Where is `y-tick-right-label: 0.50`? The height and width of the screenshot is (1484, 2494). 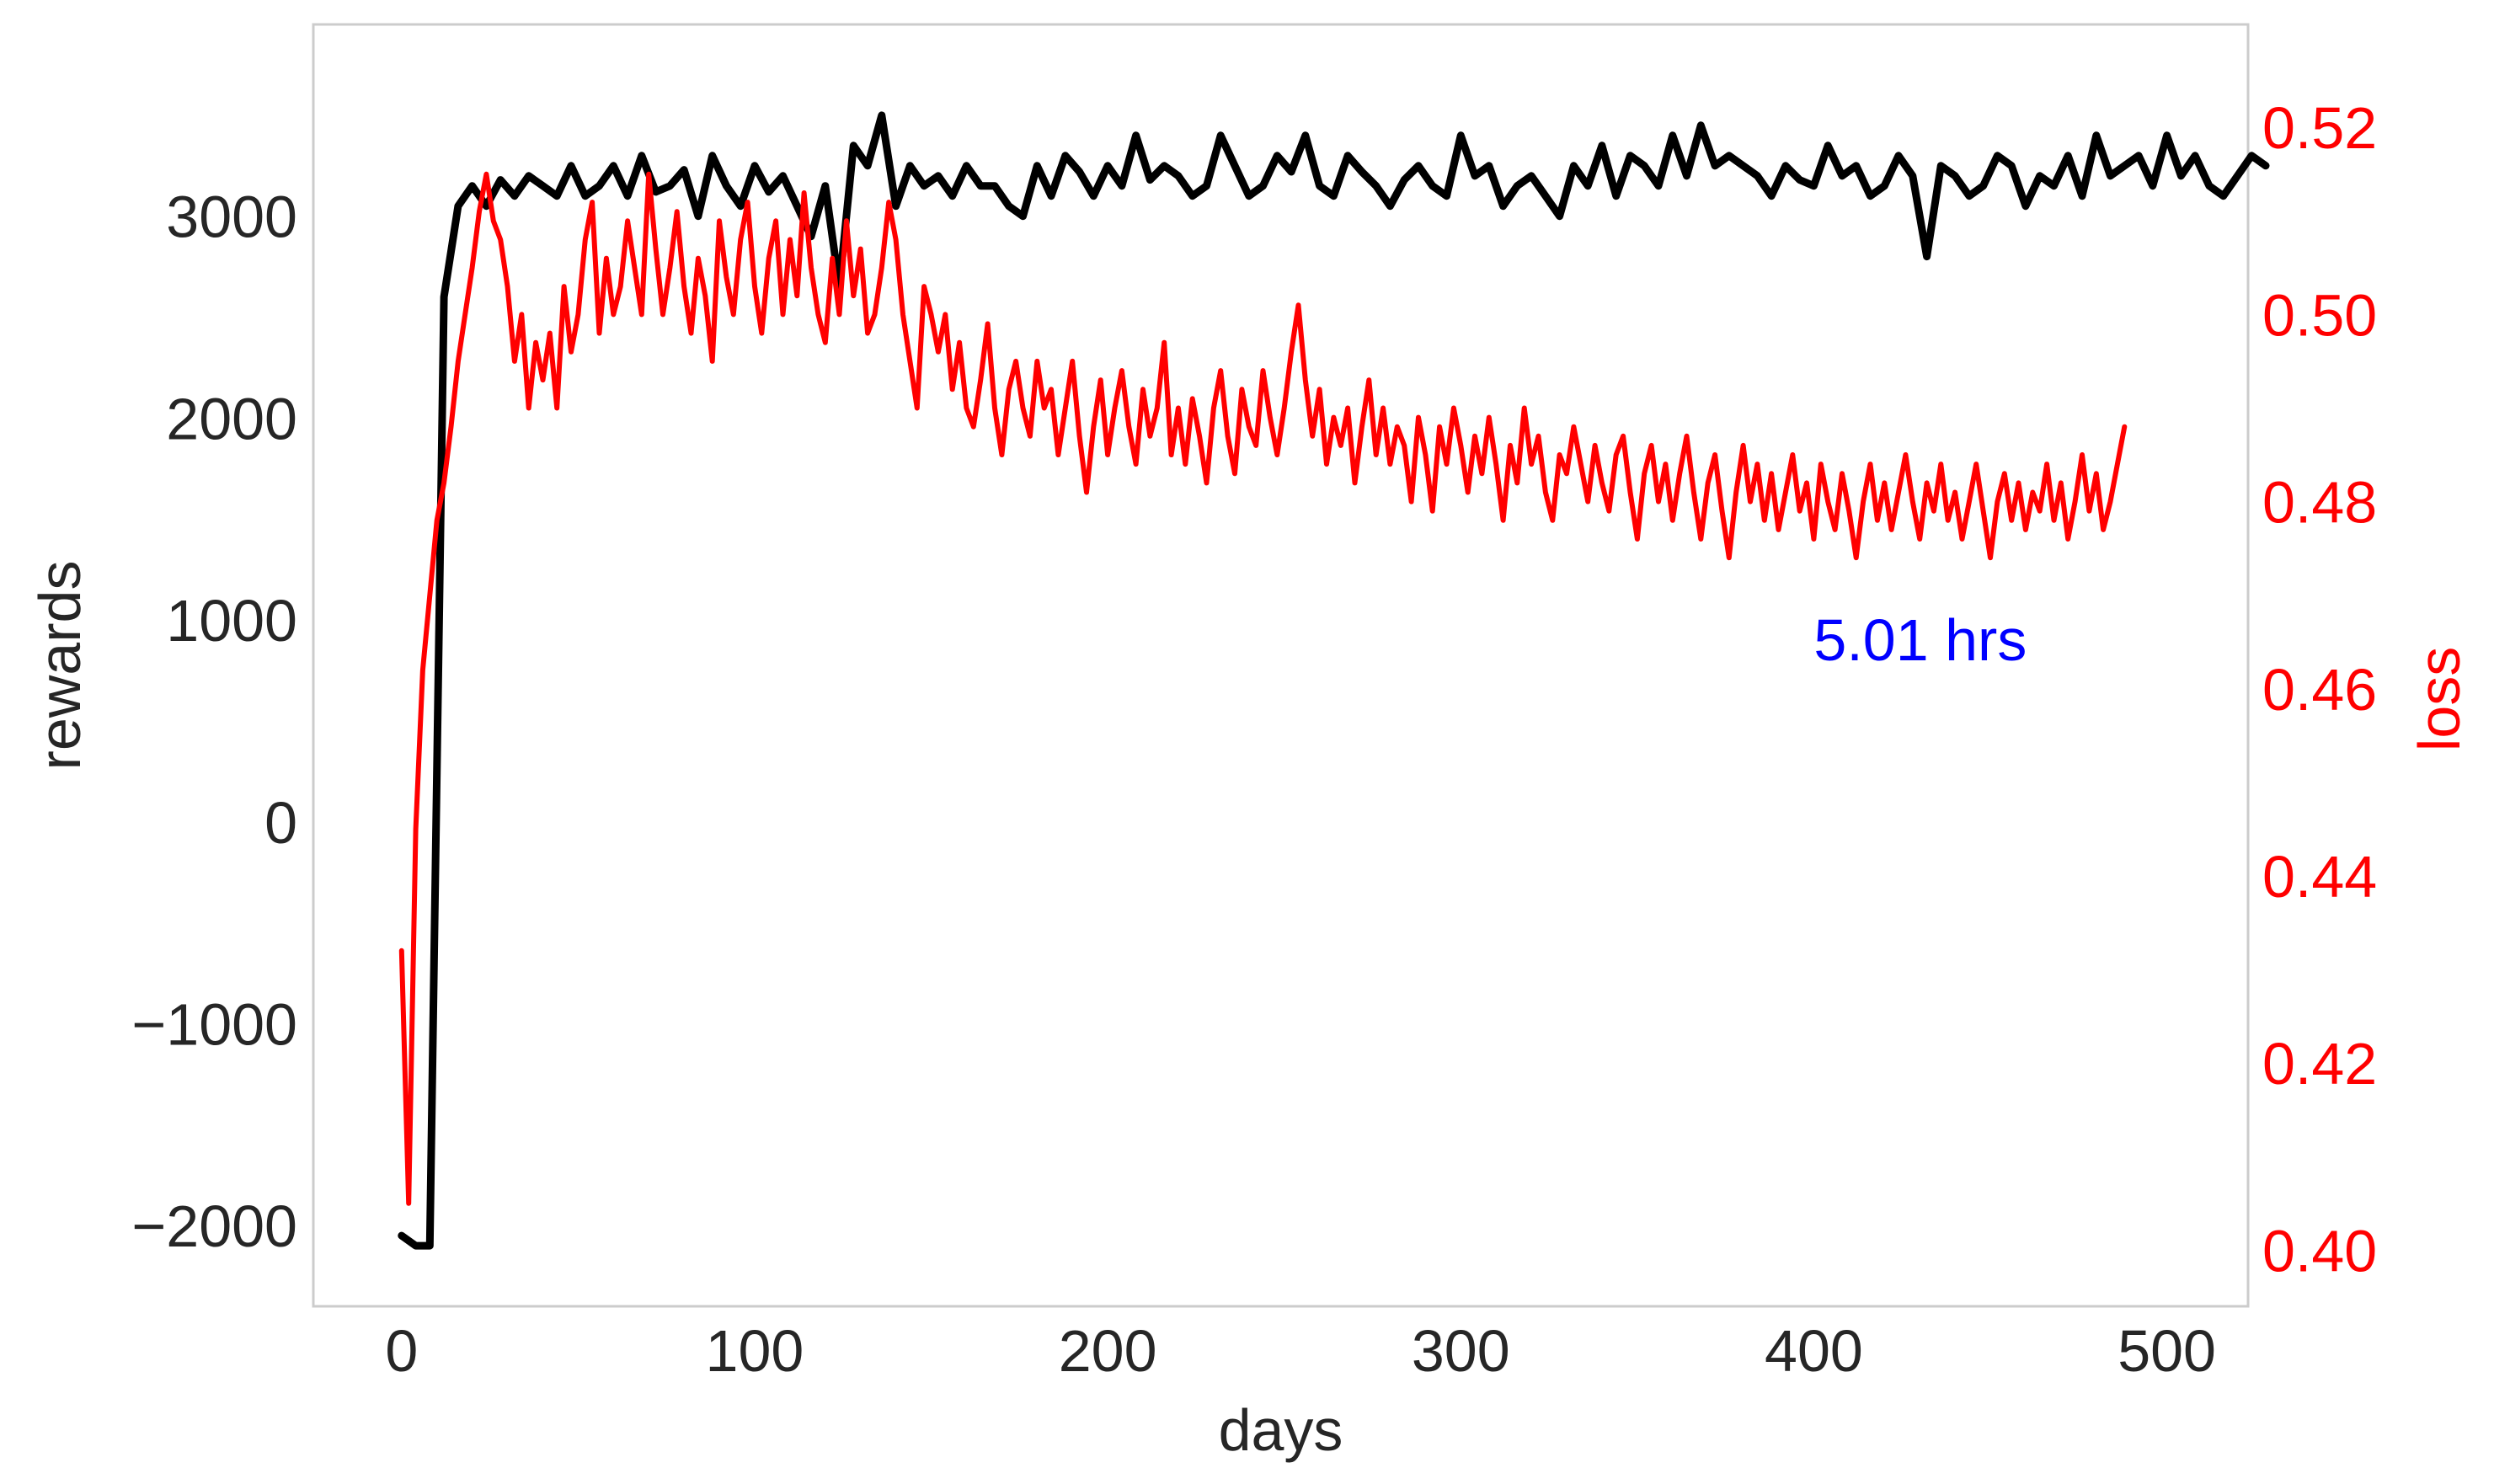 y-tick-right-label: 0.50 is located at coordinates (2319, 315).